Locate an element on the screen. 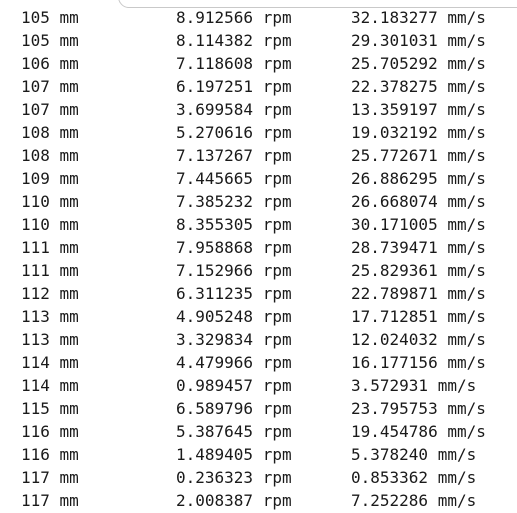 This screenshot has width=517, height=513. speed-value: 0.853362 mm/s is located at coordinates (414, 477).